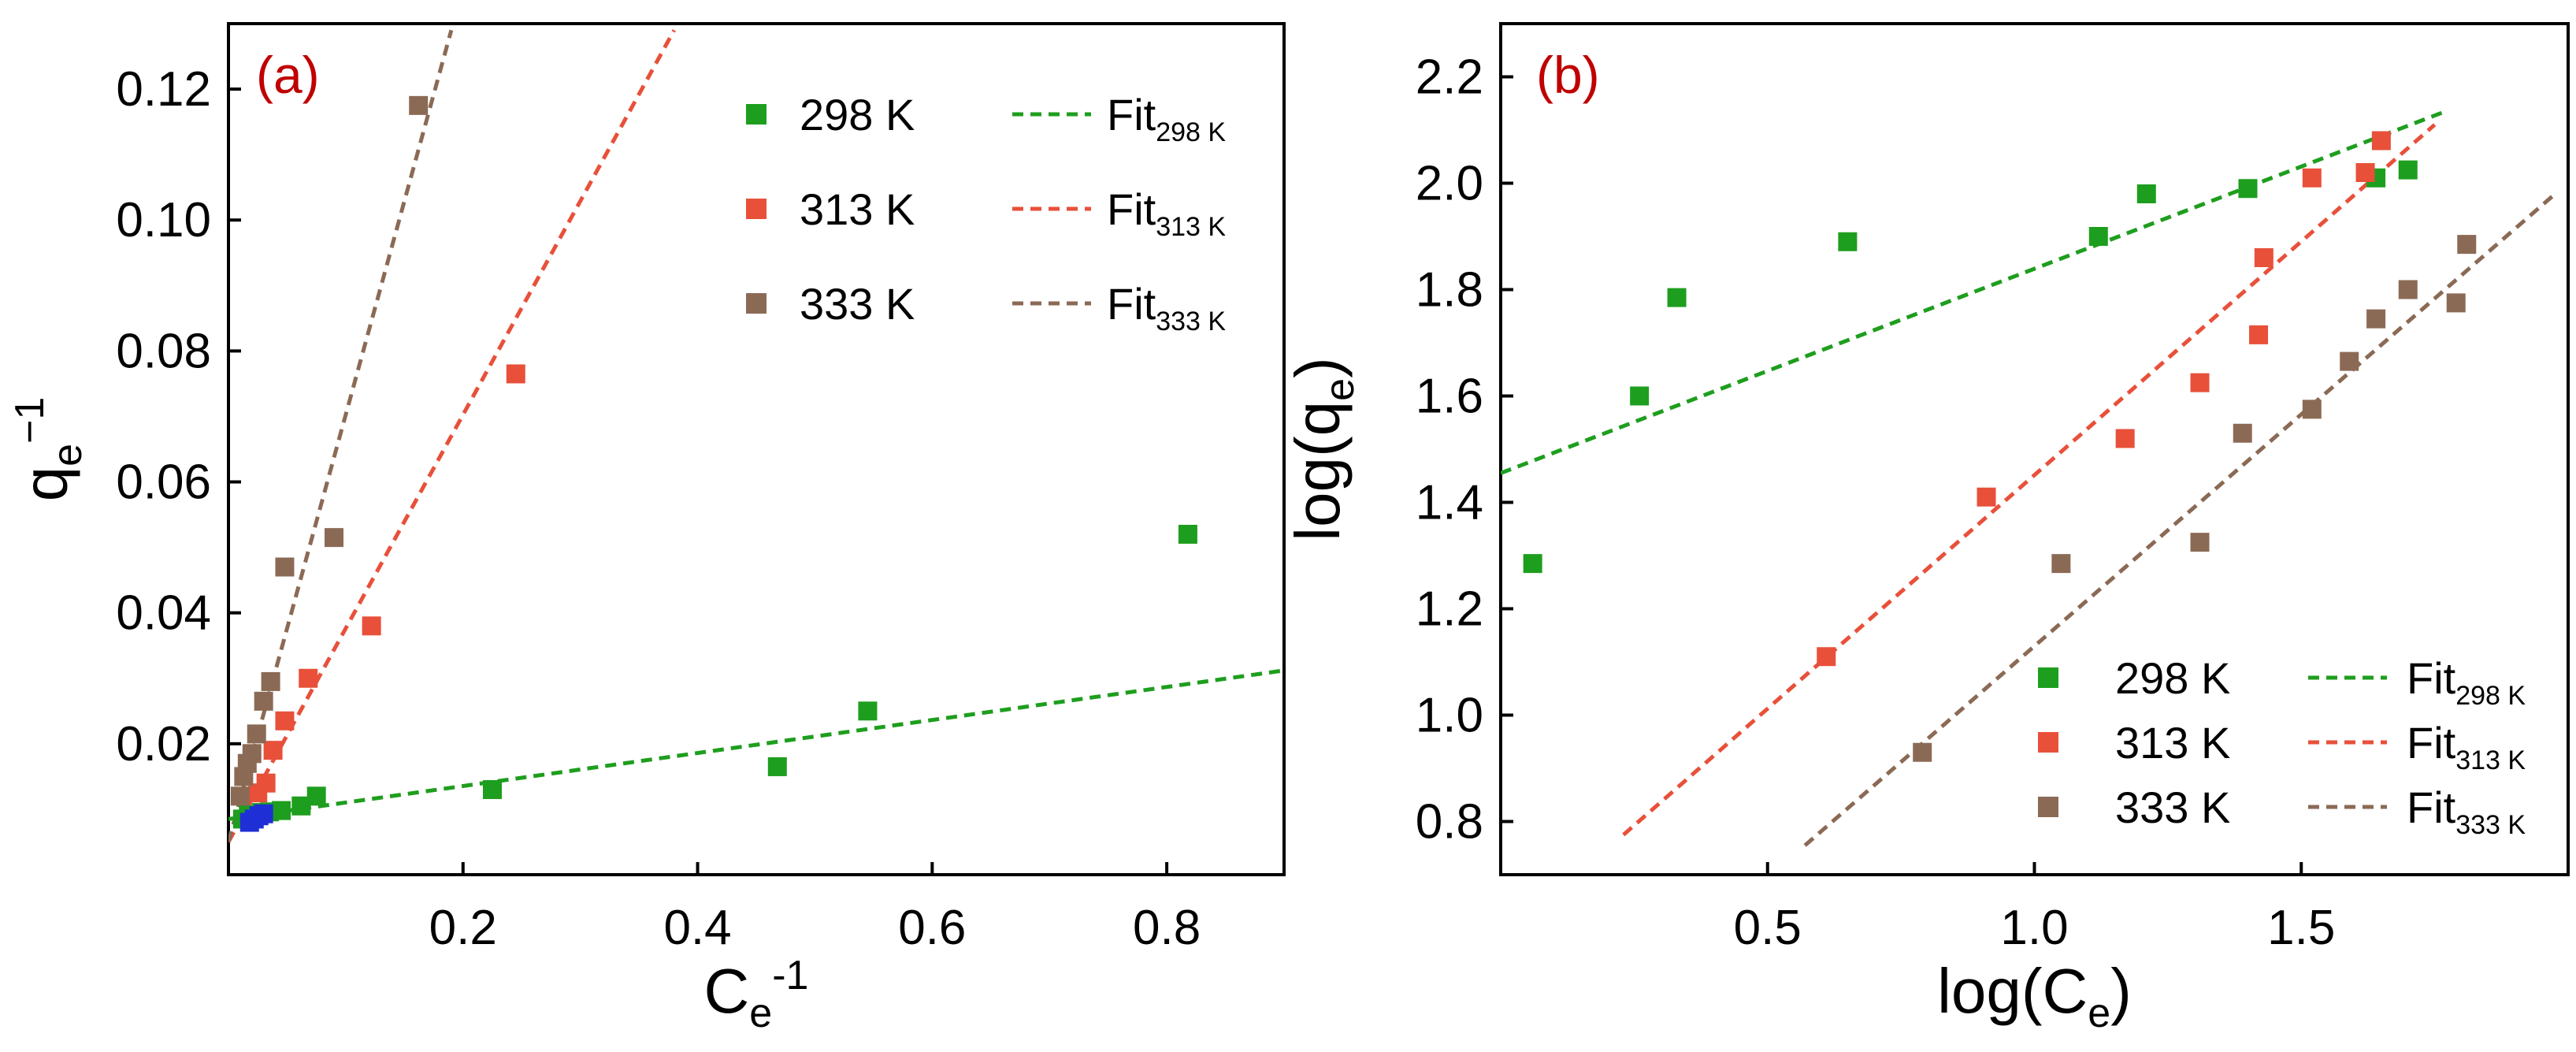 This screenshot has width=2576, height=1052. Describe the element at coordinates (341, 436) in the screenshot. I see `fit-line-333k` at that location.